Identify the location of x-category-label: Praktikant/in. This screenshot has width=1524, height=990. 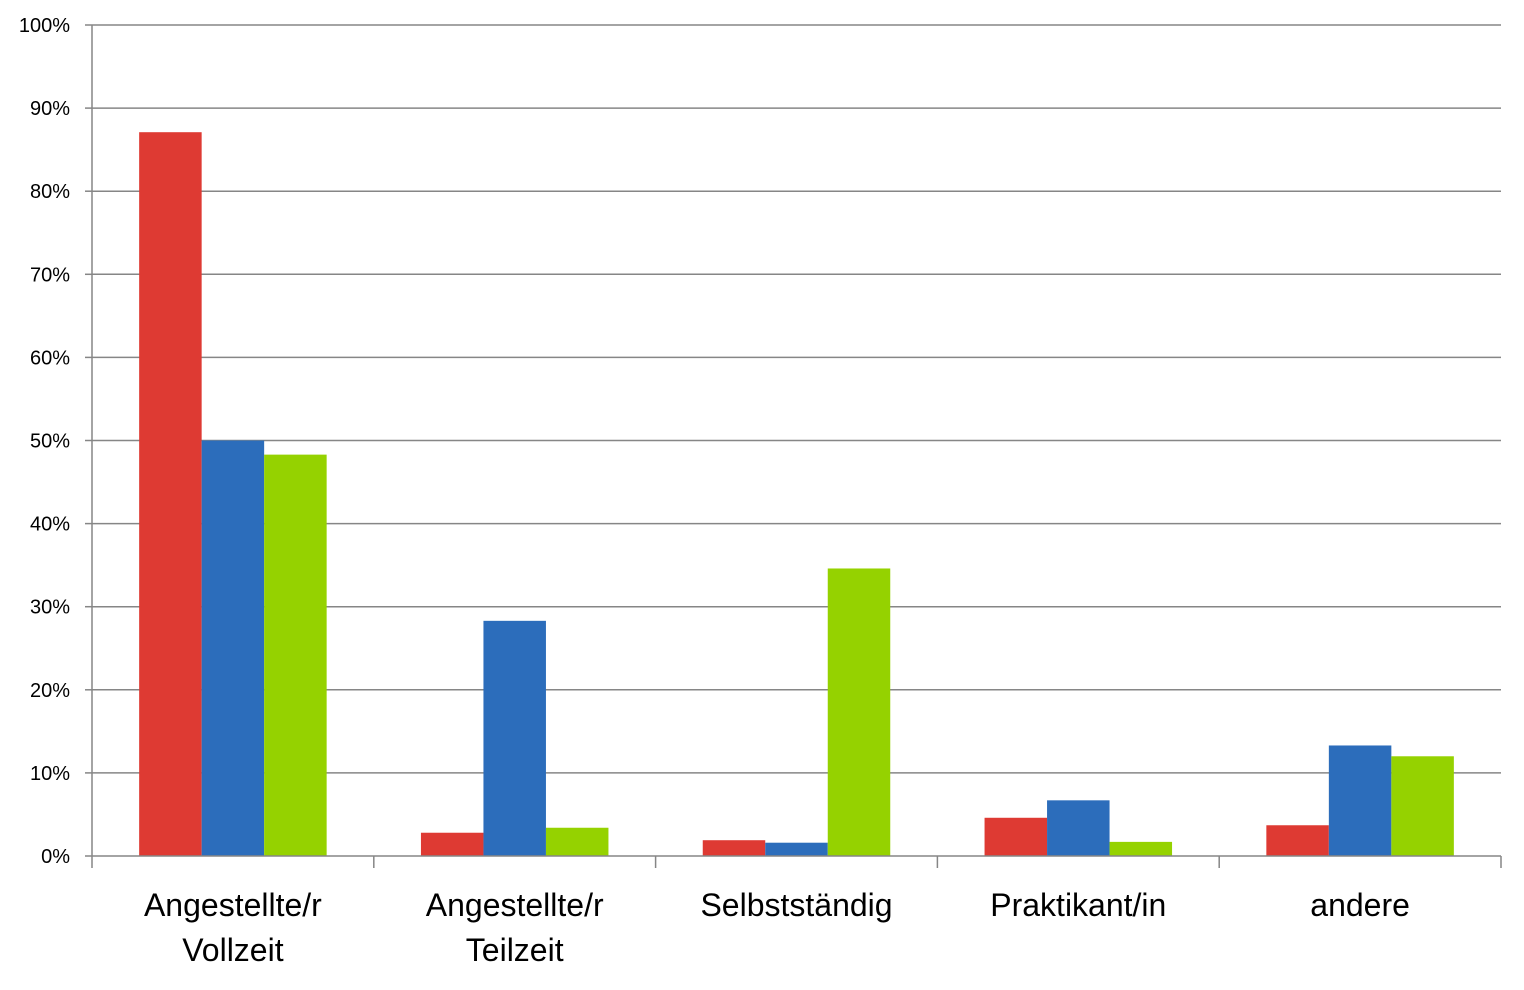
(1078, 905).